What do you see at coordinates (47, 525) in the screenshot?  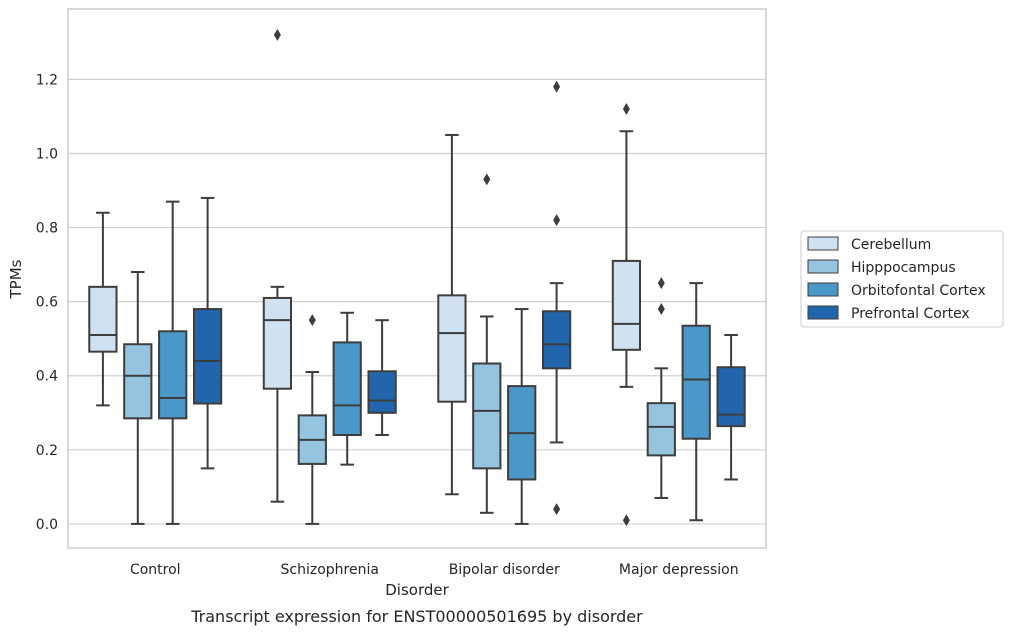 I see `y-tick-label: 0.0` at bounding box center [47, 525].